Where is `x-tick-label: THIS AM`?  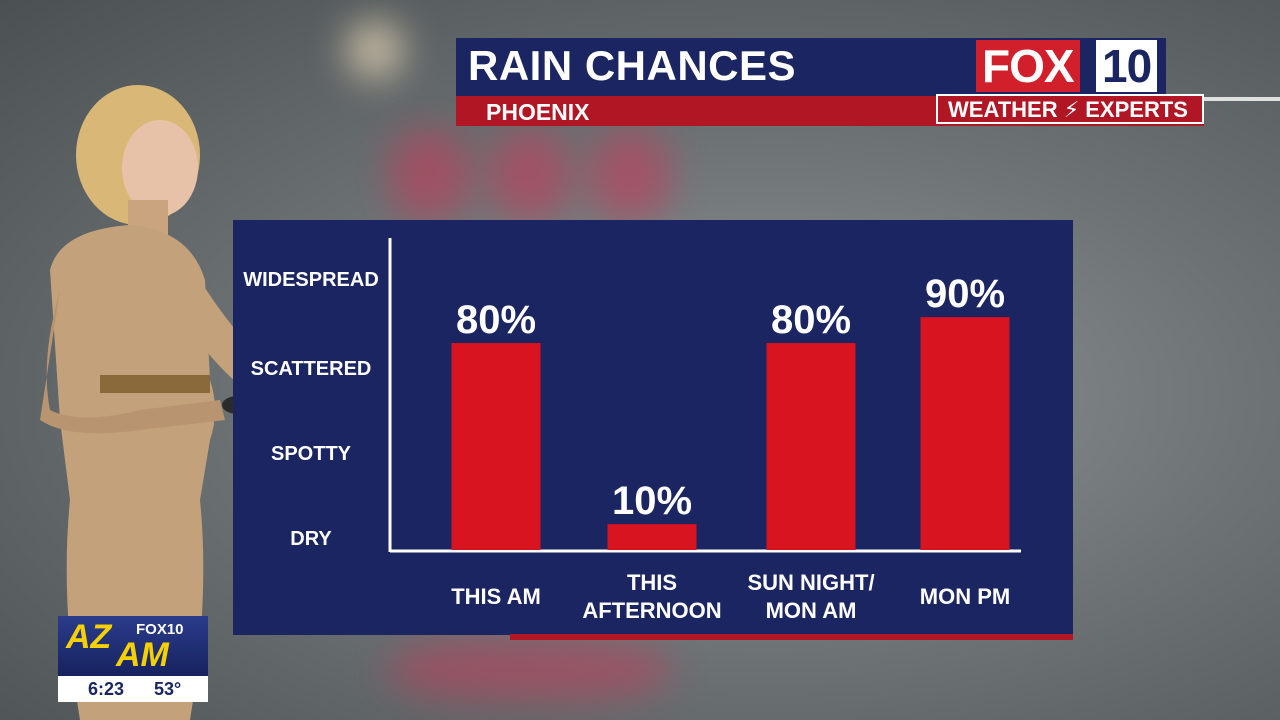 x-tick-label: THIS AM is located at coordinates (496, 596).